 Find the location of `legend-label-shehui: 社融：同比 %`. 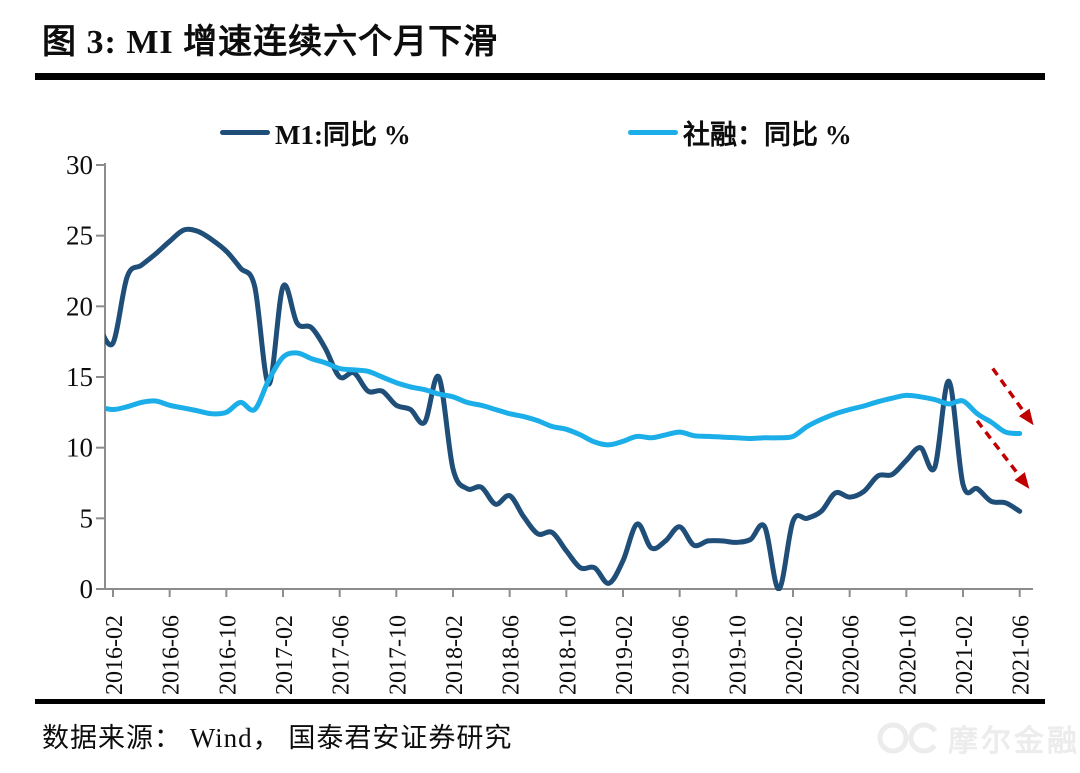

legend-label-shehui: 社融：同比 % is located at coordinates (767, 134).